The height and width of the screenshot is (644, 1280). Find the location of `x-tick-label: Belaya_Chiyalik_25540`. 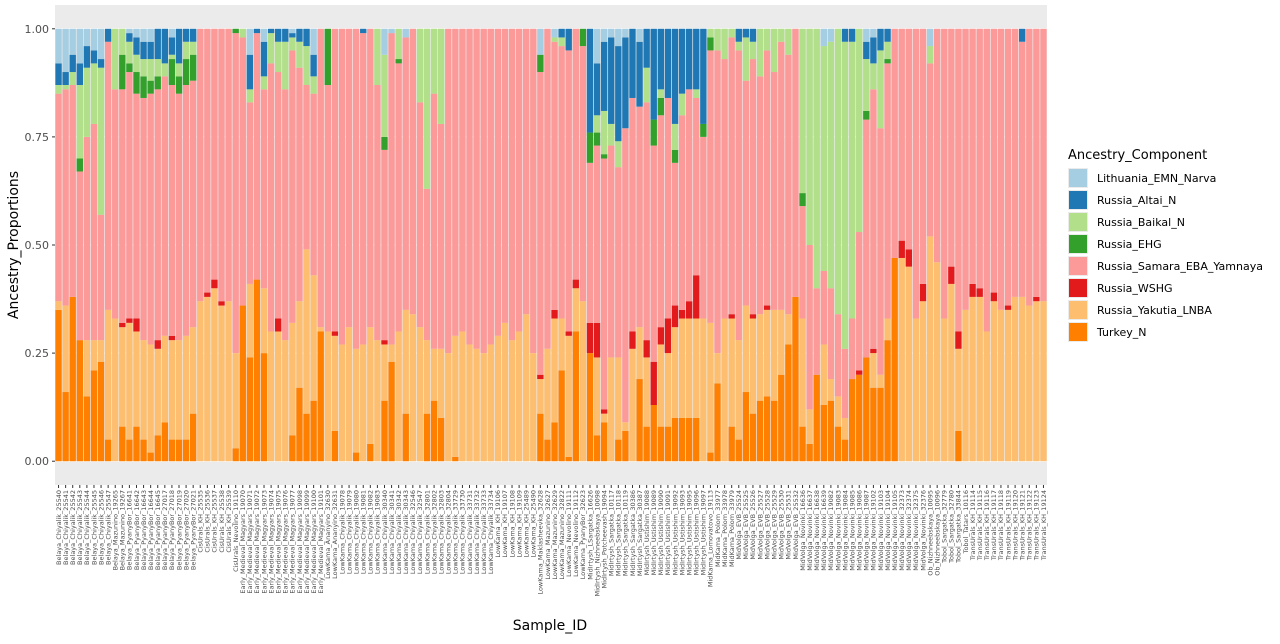

x-tick-label: Belaya_Chiyalik_25540 is located at coordinates (59, 527).